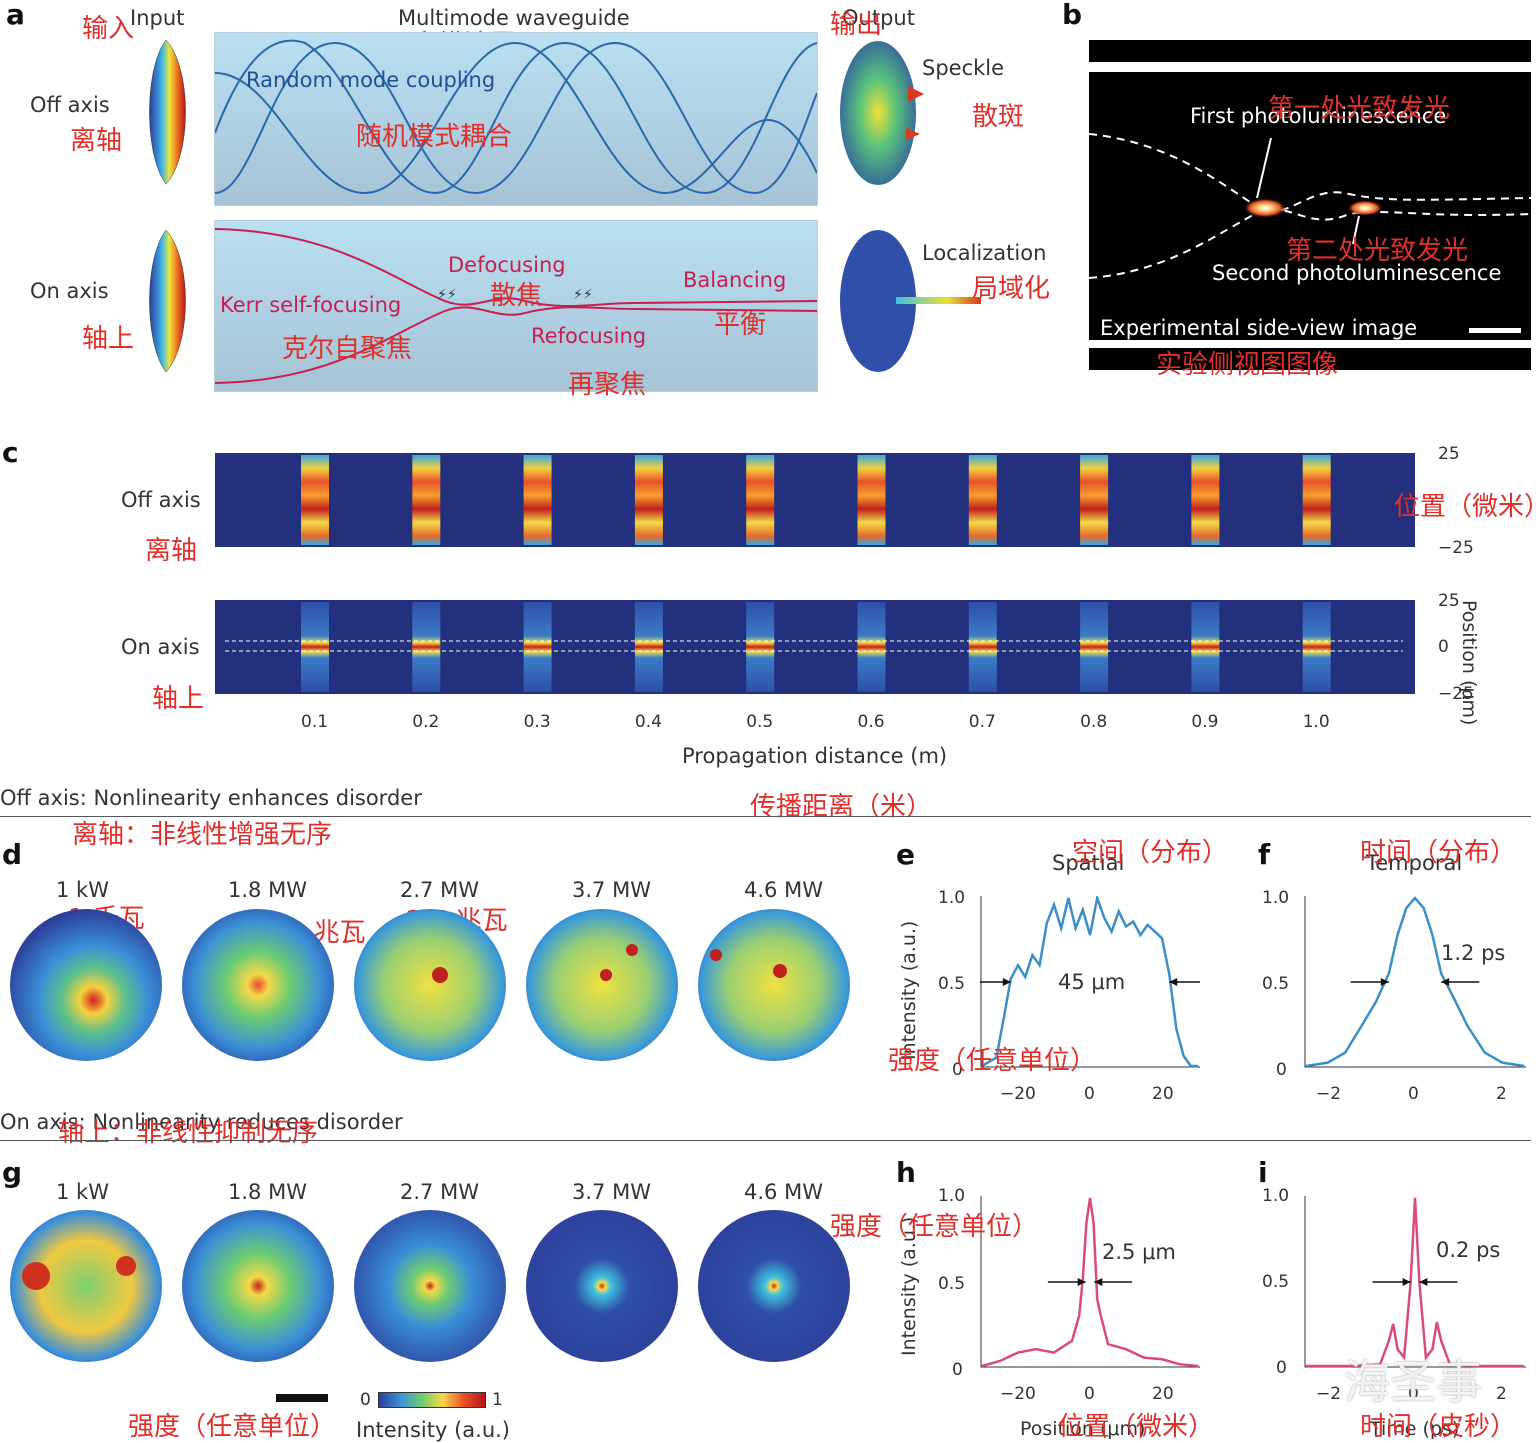  Describe the element at coordinates (1090, 1282) in the screenshot. I see `spatial-profile-chart-on-axis` at that location.